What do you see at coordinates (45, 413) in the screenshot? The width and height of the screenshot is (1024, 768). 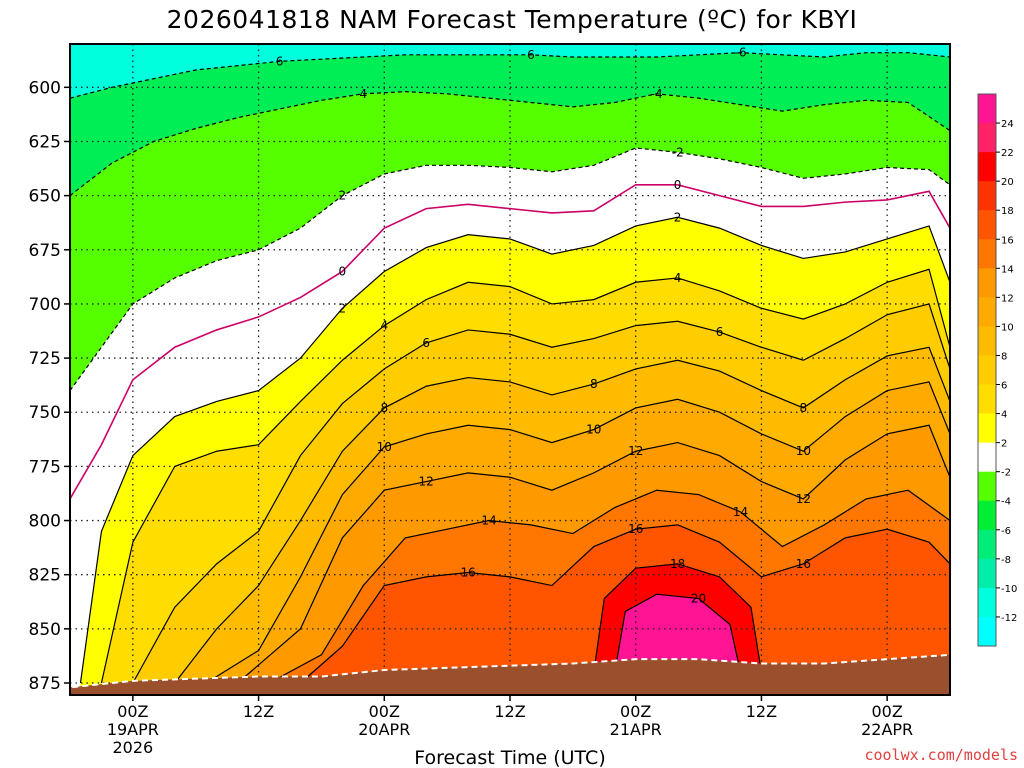 I see `y-tick-label: 750` at bounding box center [45, 413].